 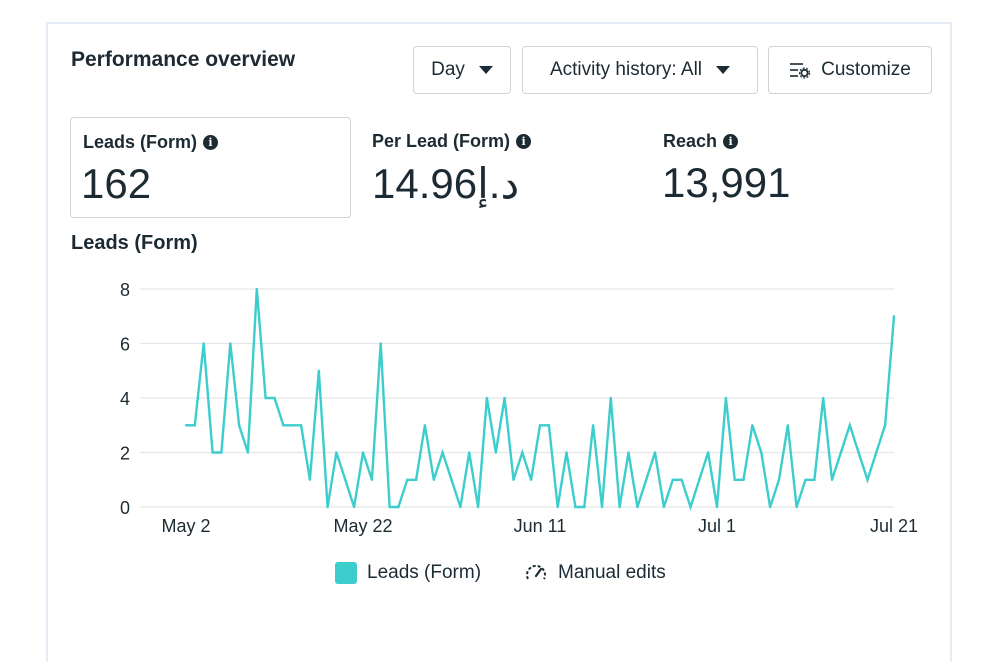 What do you see at coordinates (116, 183) in the screenshot?
I see `metric-value: 162` at bounding box center [116, 183].